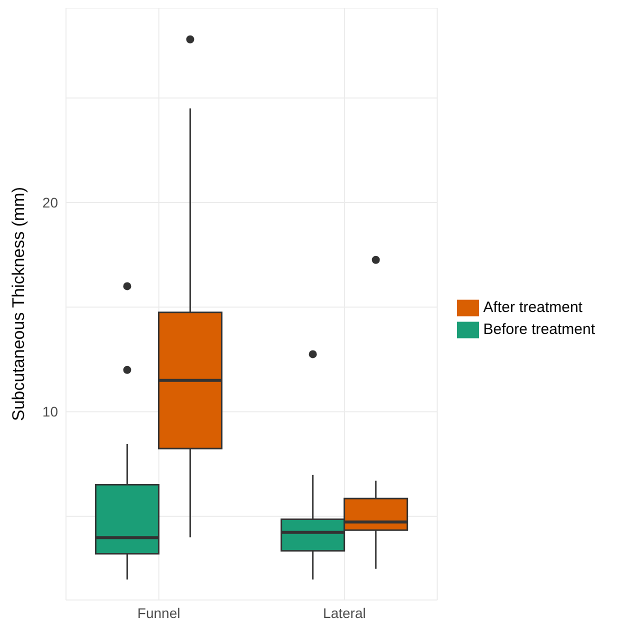 This screenshot has width=623, height=630. What do you see at coordinates (539, 329) in the screenshot?
I see `legend-label: Before treatment` at bounding box center [539, 329].